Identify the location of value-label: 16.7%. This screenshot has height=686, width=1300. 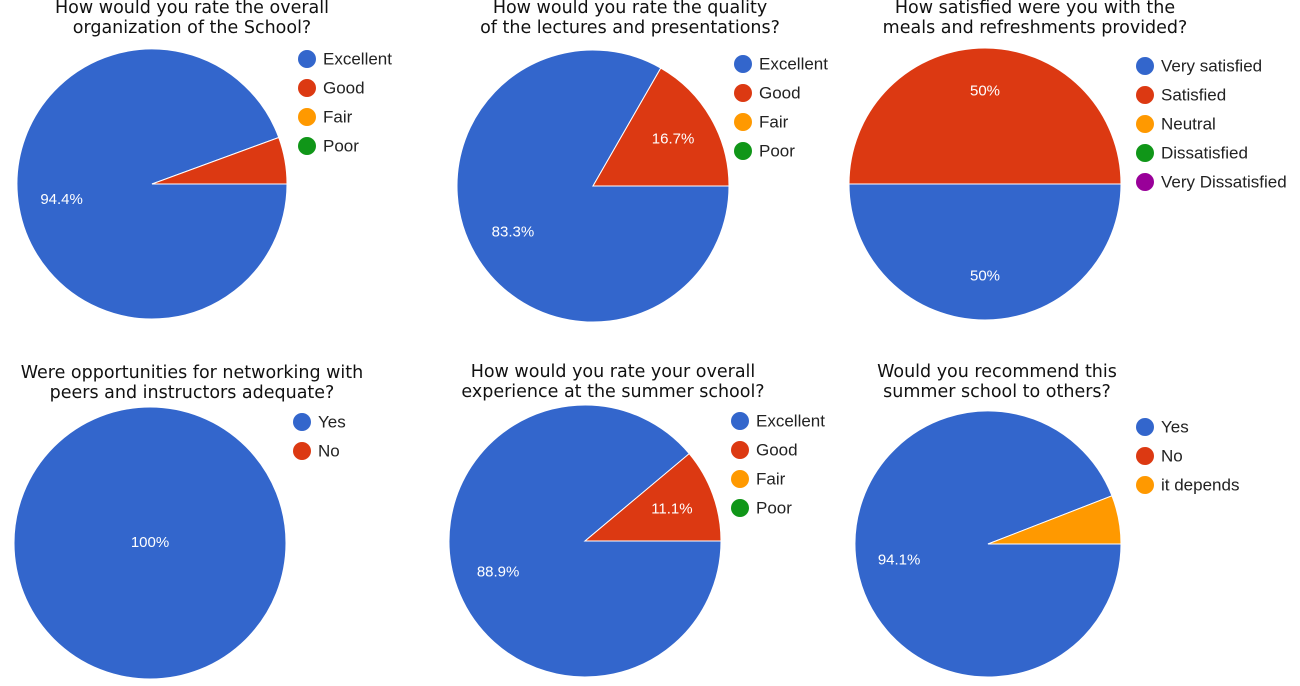
(673, 139).